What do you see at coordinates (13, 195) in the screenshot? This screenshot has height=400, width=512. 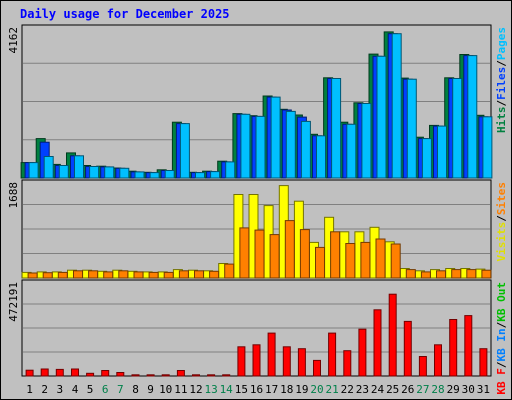 I see `ymax-label-visits: 1688` at bounding box center [13, 195].